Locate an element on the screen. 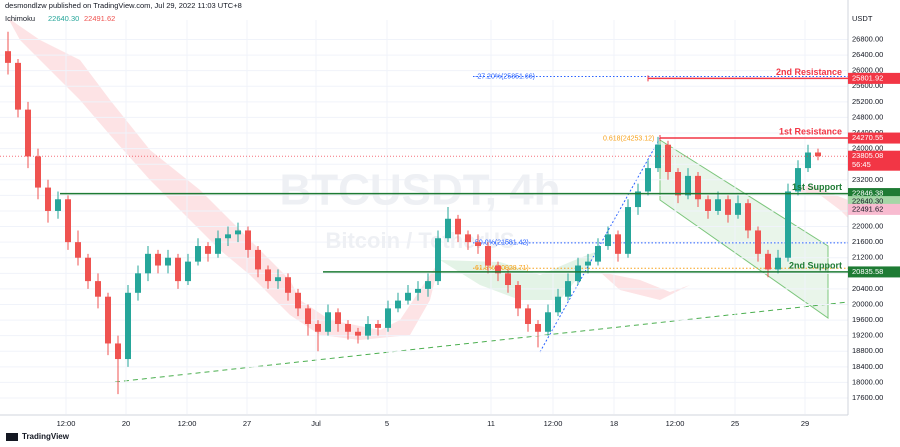  ichimoku-cloud is located at coordinates (819, 201).